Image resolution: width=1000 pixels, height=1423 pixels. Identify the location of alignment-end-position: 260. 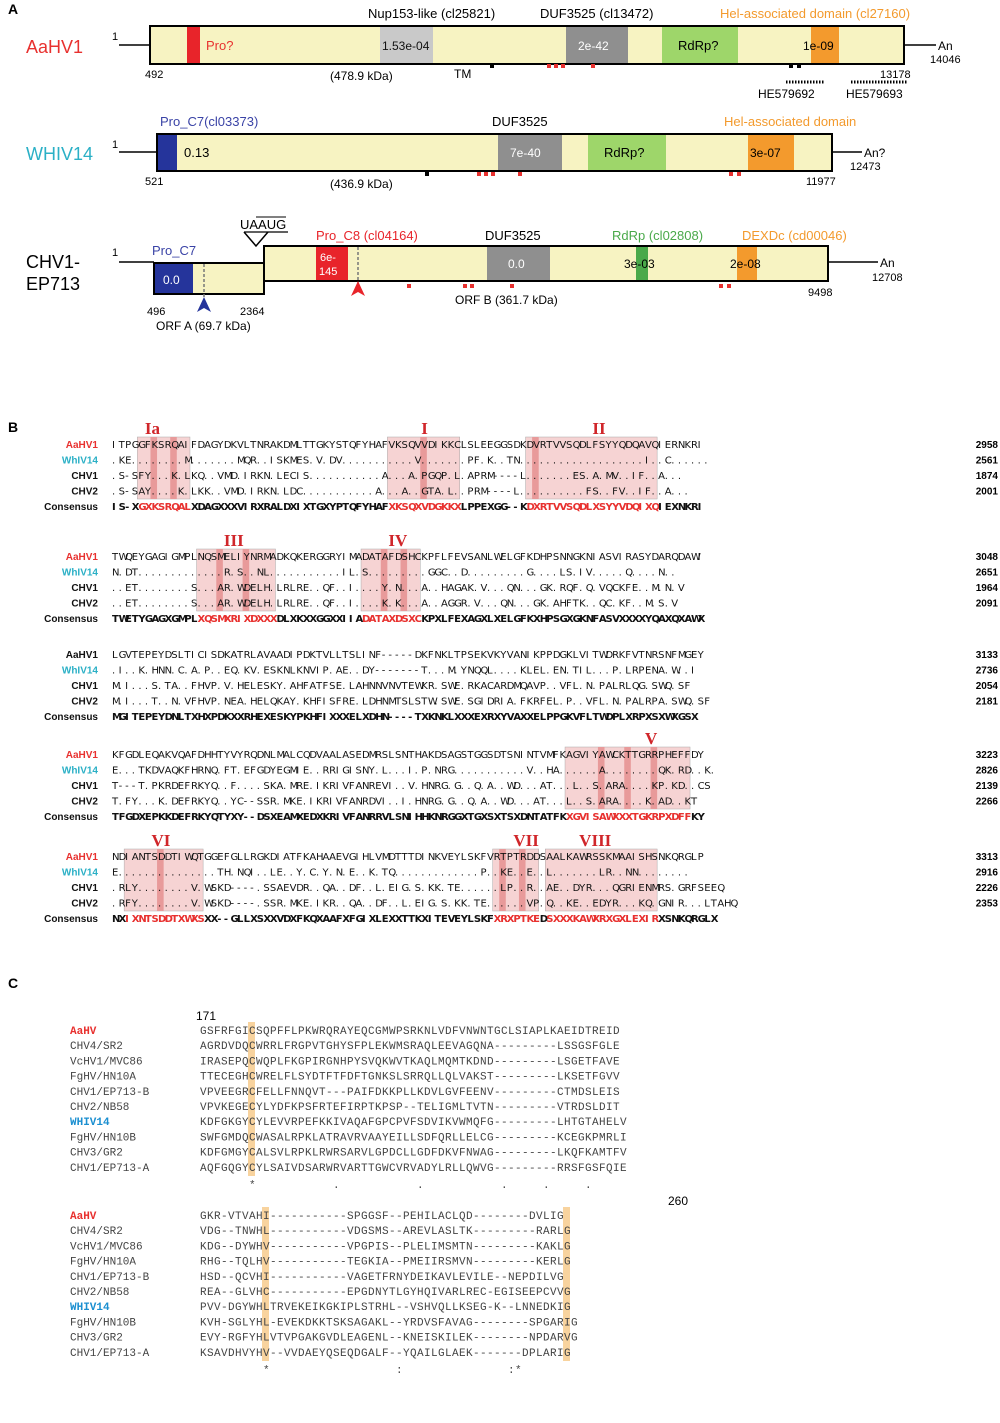
(678, 1201).